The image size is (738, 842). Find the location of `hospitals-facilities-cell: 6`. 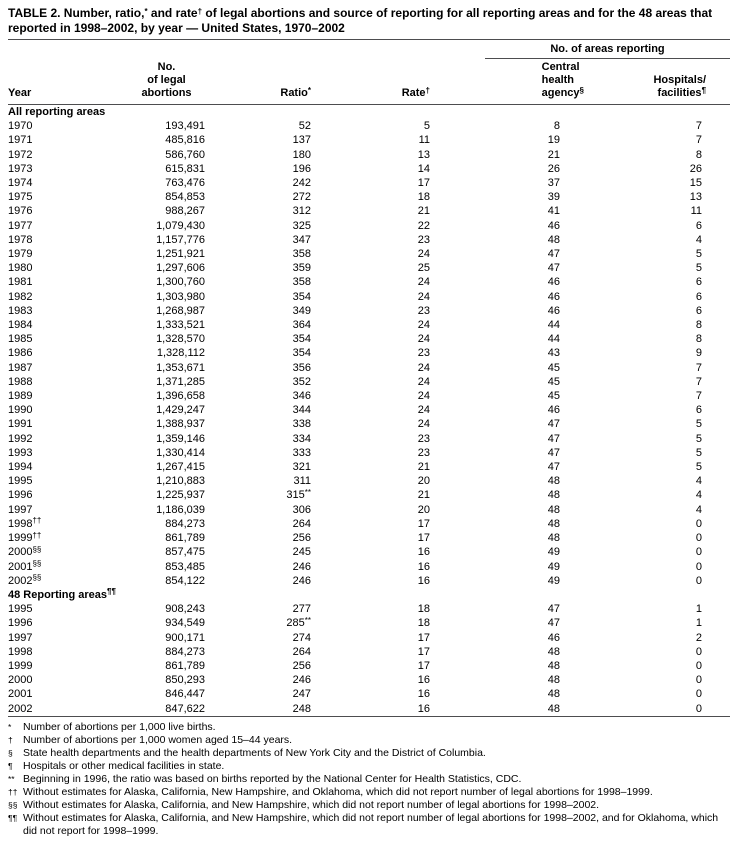

hospitals-facilities-cell: 6 is located at coordinates (699, 410).